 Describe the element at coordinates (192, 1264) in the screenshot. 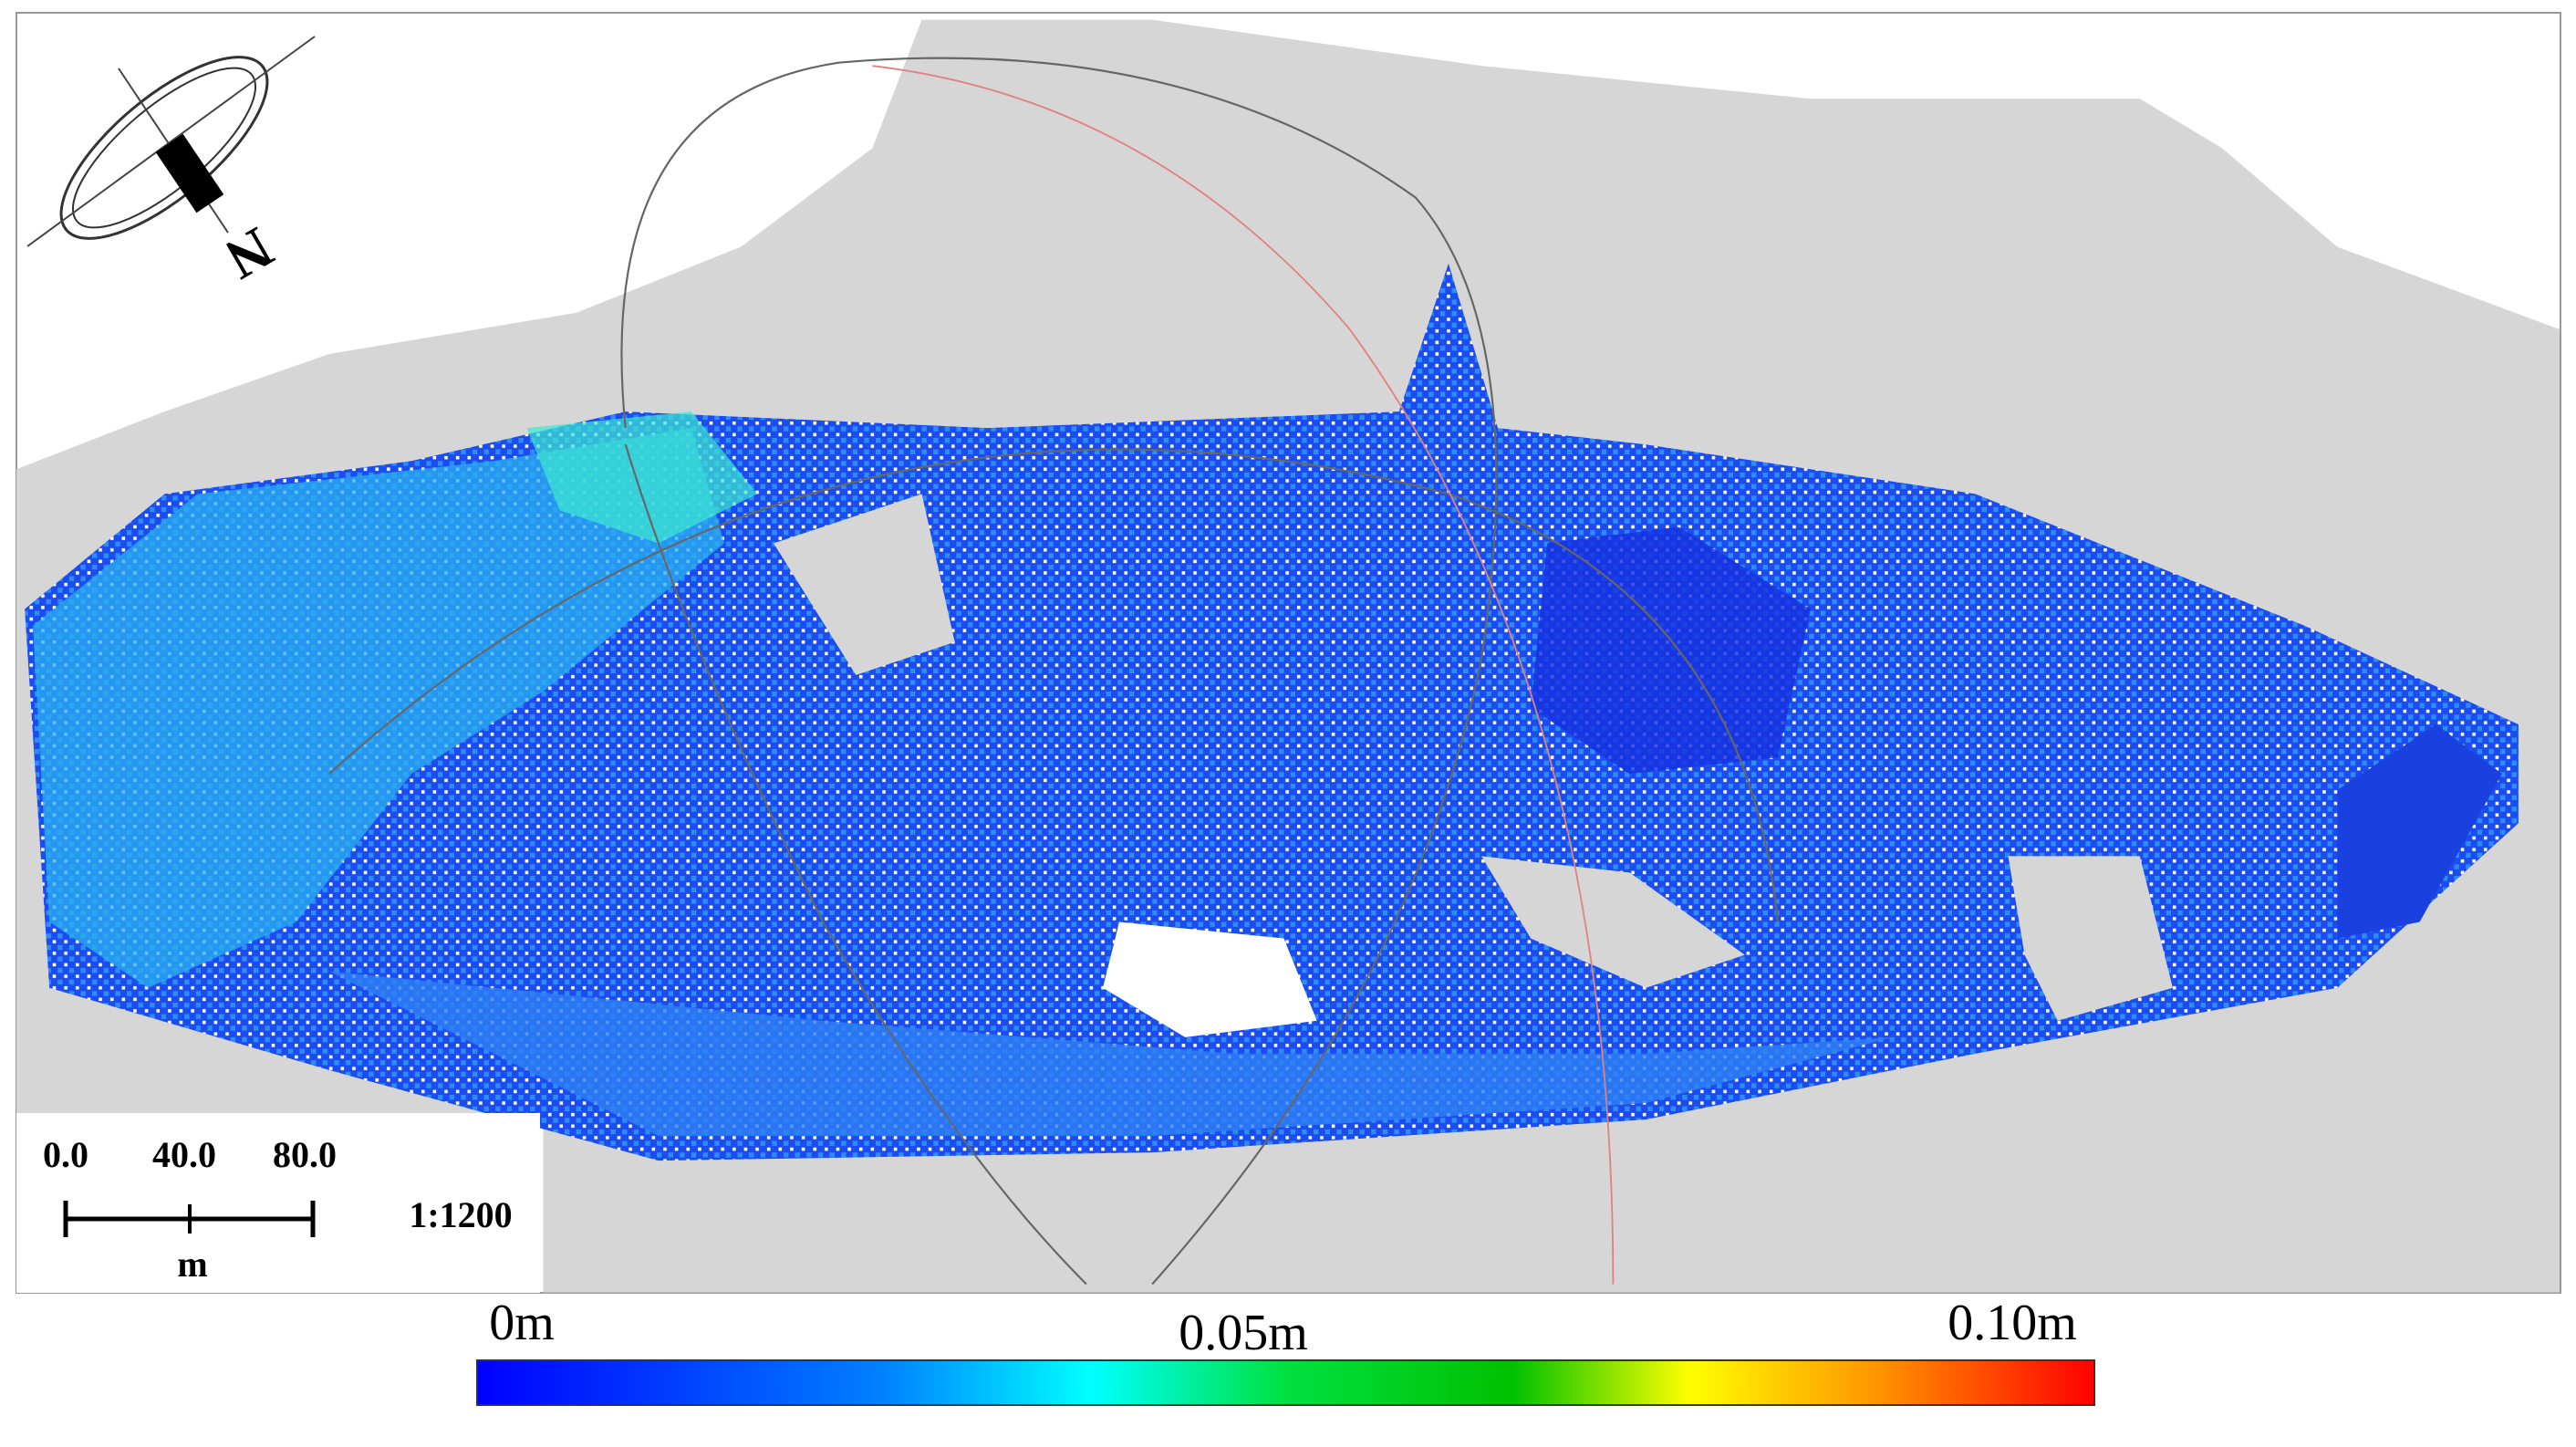

I see `scale-unit: m` at that location.